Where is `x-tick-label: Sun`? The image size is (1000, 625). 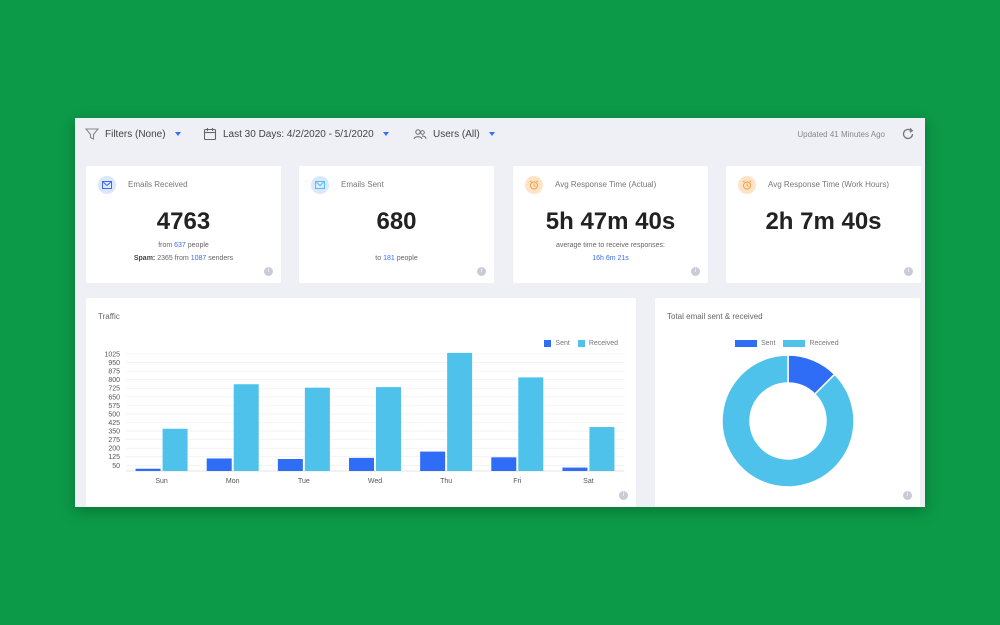
x-tick-label: Sun is located at coordinates (161, 481).